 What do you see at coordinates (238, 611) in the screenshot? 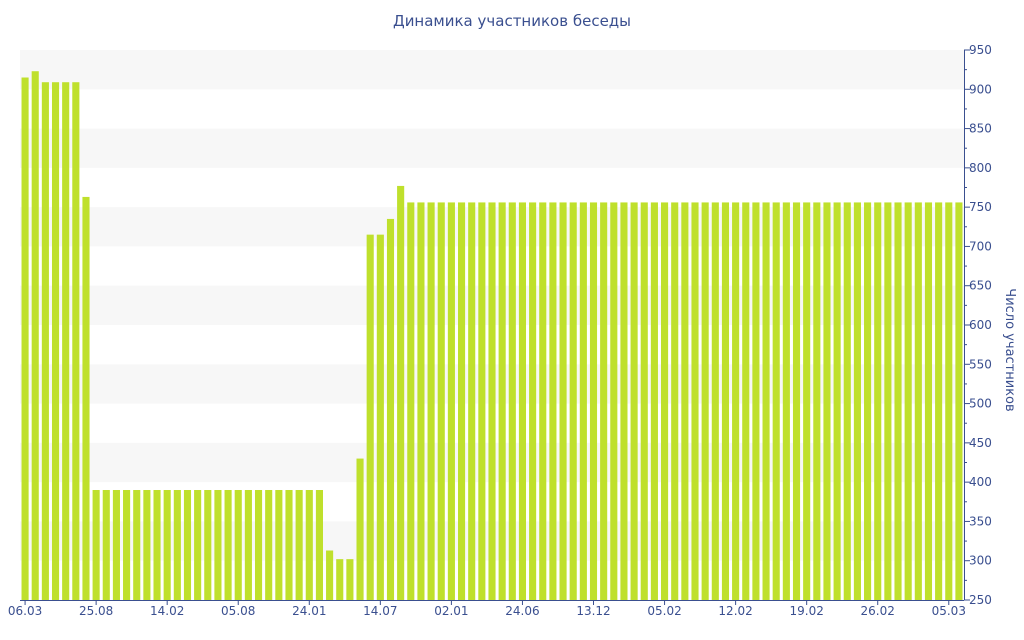
I see `x-tick-label: 05.08` at bounding box center [238, 611].